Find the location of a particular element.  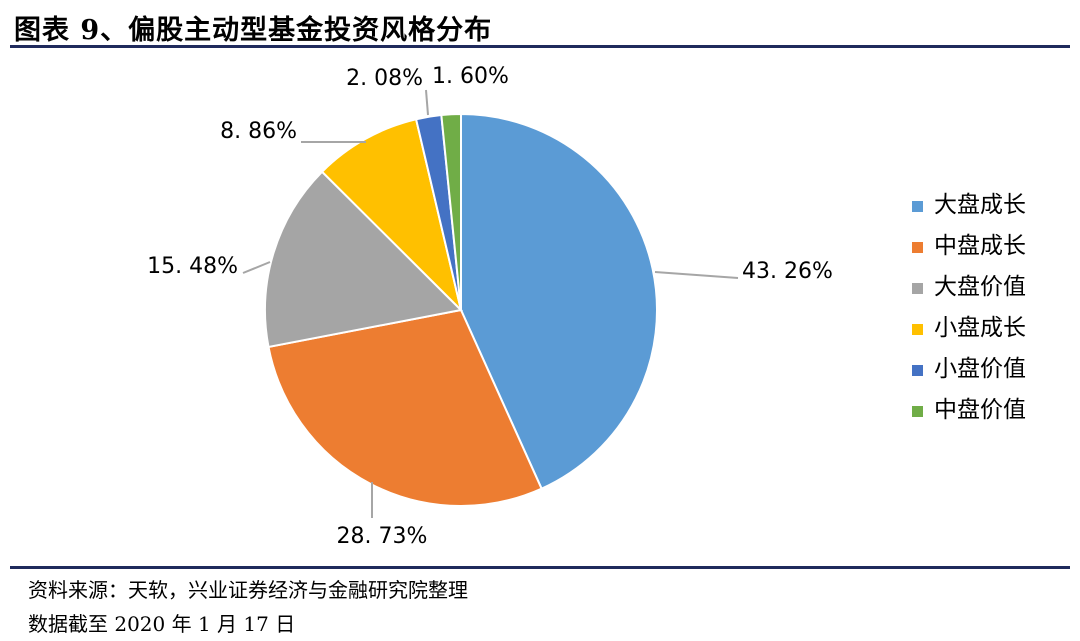

data-label-4: 8. 86% is located at coordinates (258, 131).